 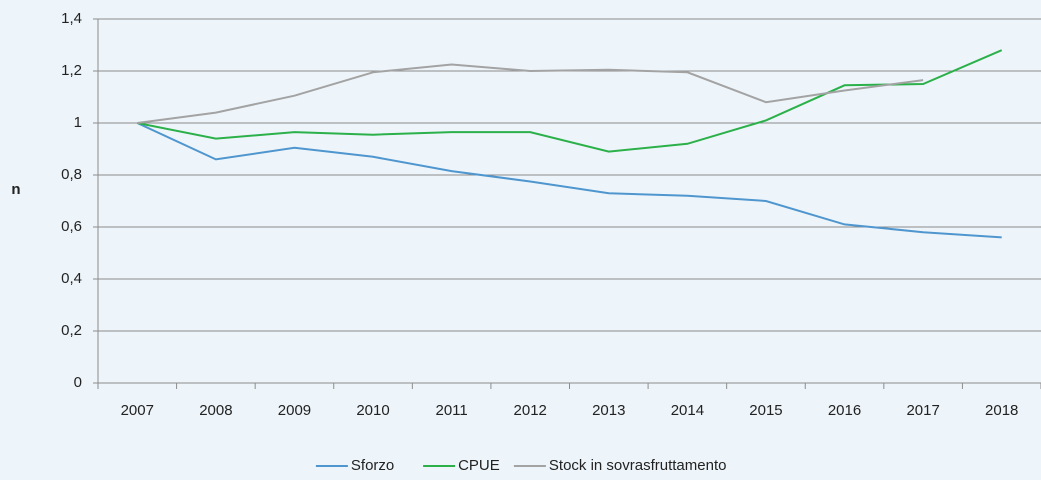 I want to click on y-tick-label: 0, so click(x=78, y=382).